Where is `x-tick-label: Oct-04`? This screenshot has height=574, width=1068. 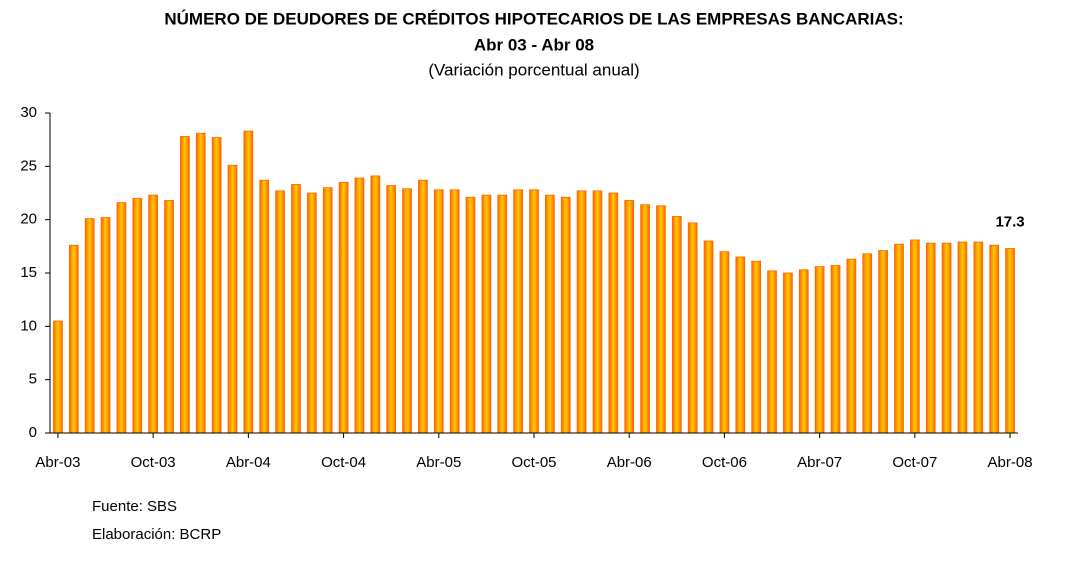 x-tick-label: Oct-04 is located at coordinates (343, 462).